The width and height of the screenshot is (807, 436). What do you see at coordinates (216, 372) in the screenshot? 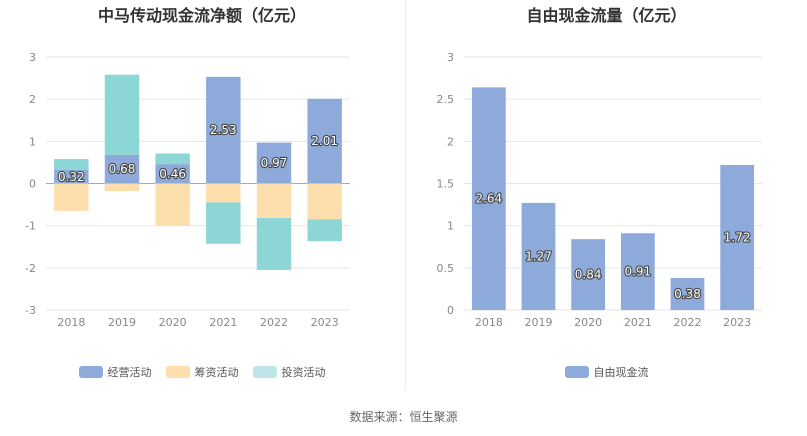
I see `legend-label: 筹资活动` at bounding box center [216, 372].